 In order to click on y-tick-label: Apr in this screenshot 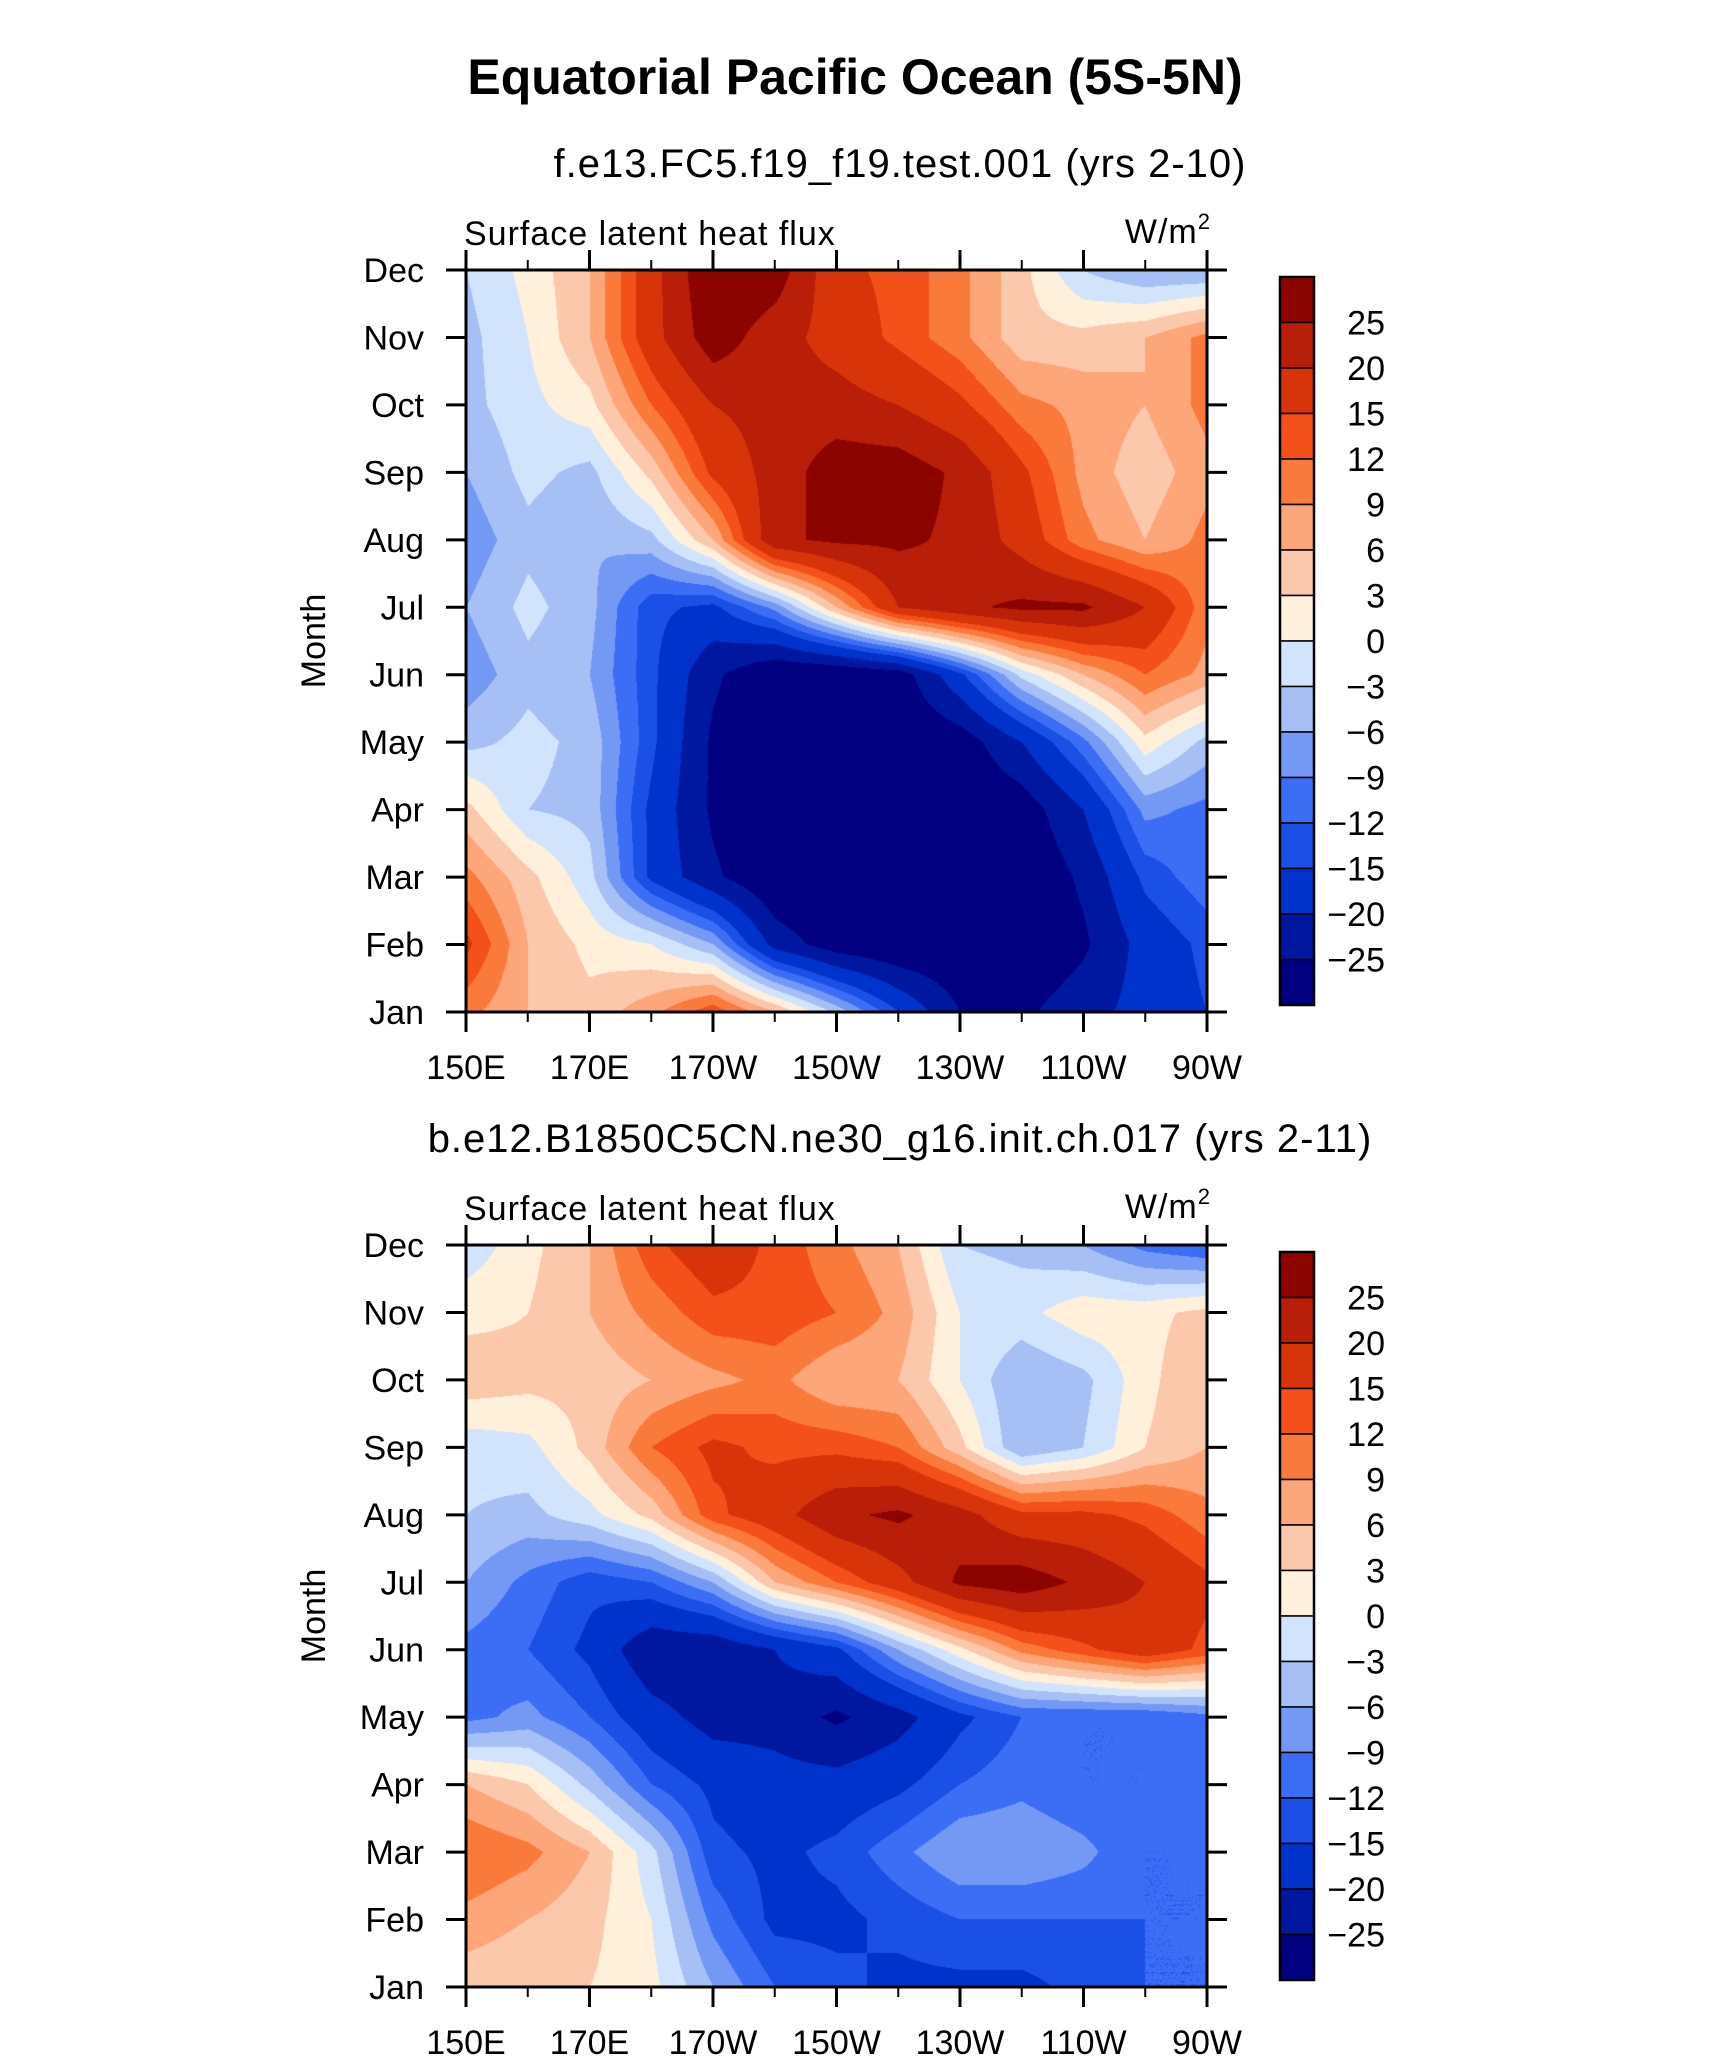, I will do `click(397, 1786)`.